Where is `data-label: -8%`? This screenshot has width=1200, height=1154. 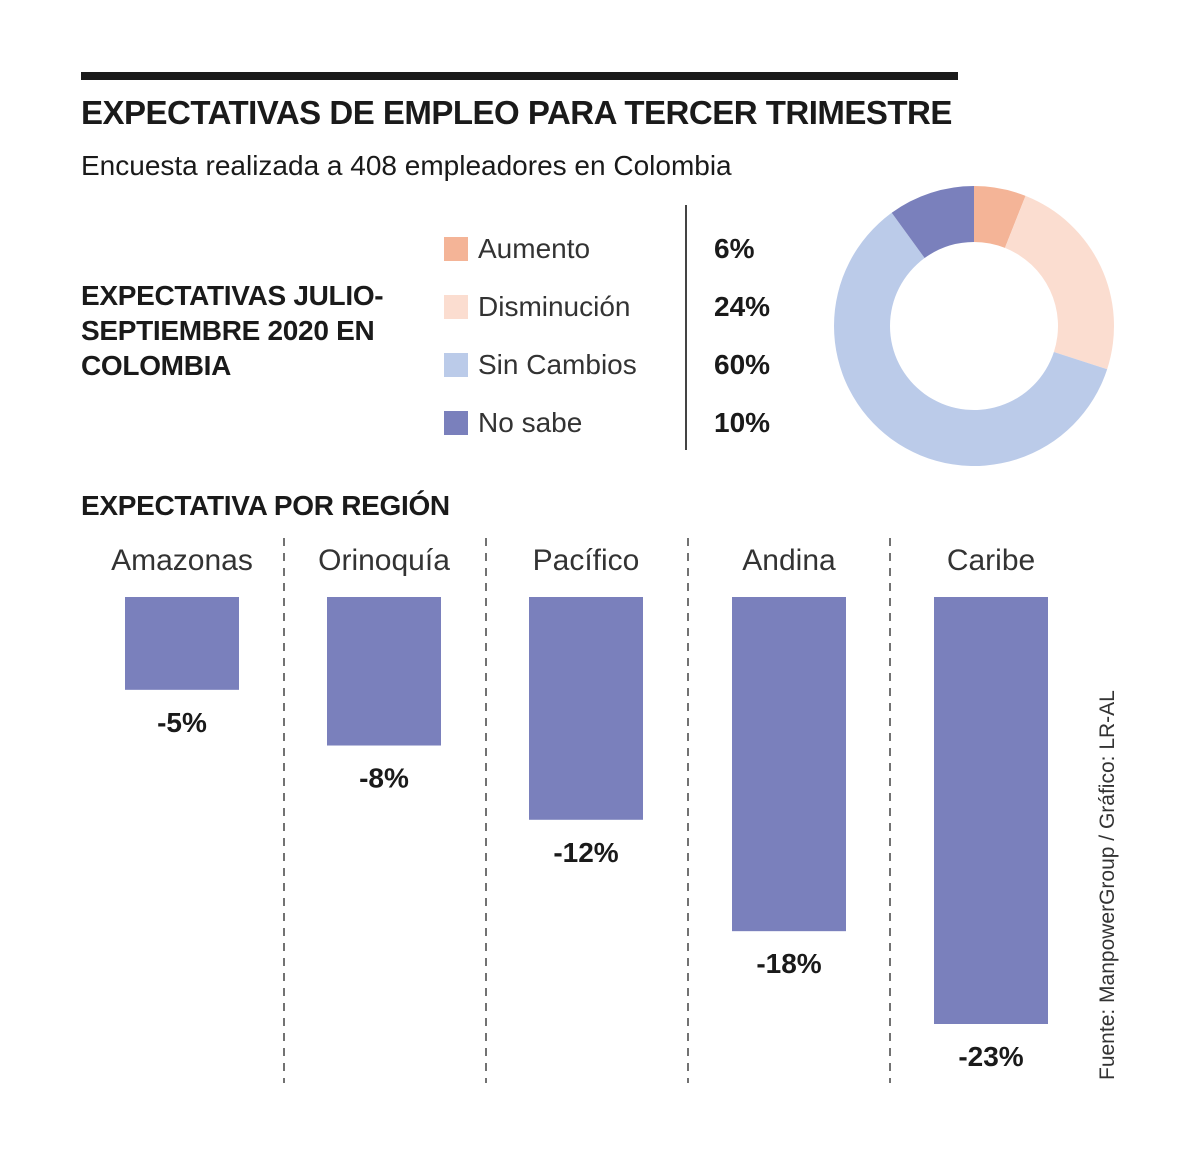
data-label: -8% is located at coordinates (384, 778).